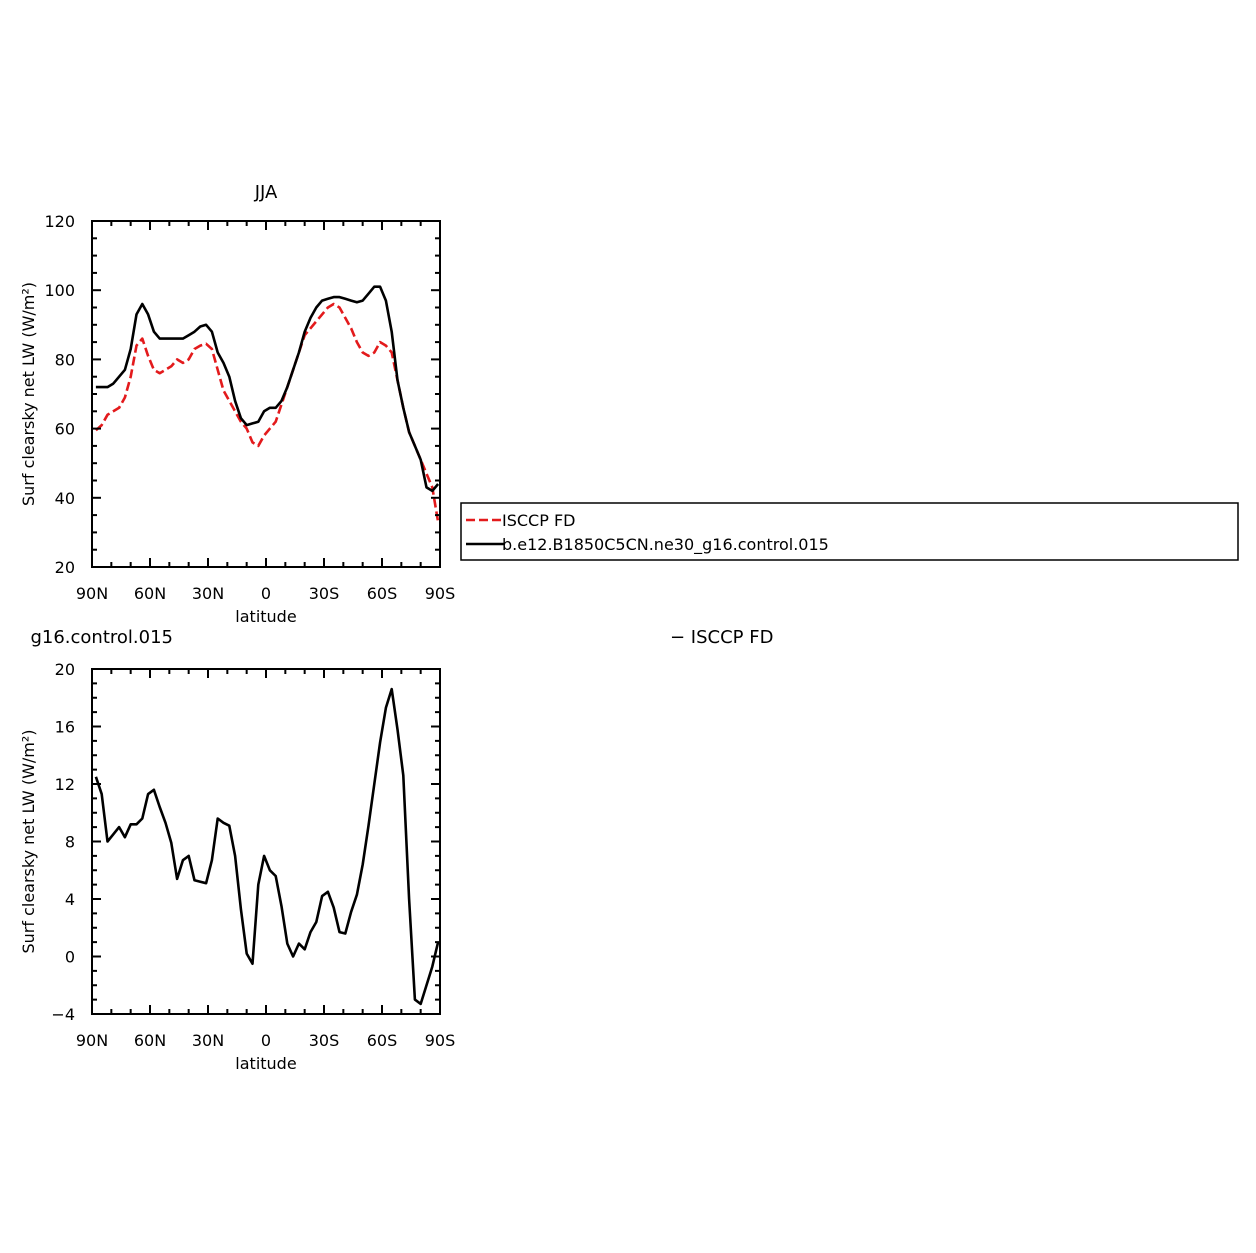  I want to click on y-tick-label: 16, so click(65, 727).